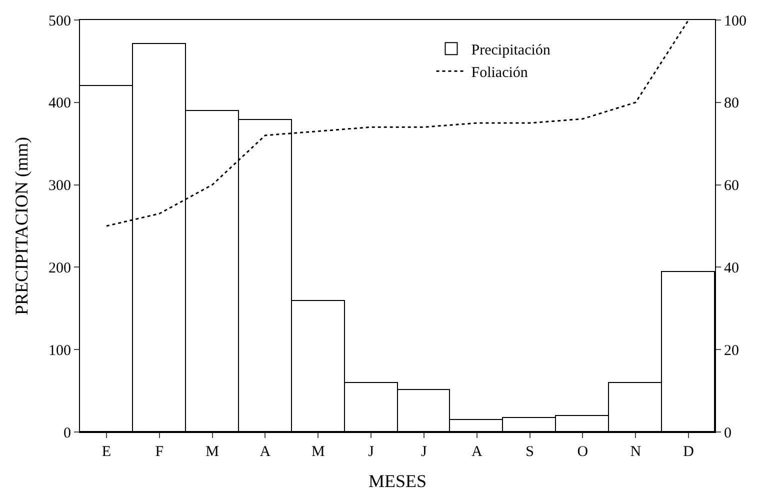 The width and height of the screenshot is (775, 502). What do you see at coordinates (59, 268) in the screenshot?
I see `y-tick-label: 200` at bounding box center [59, 268].